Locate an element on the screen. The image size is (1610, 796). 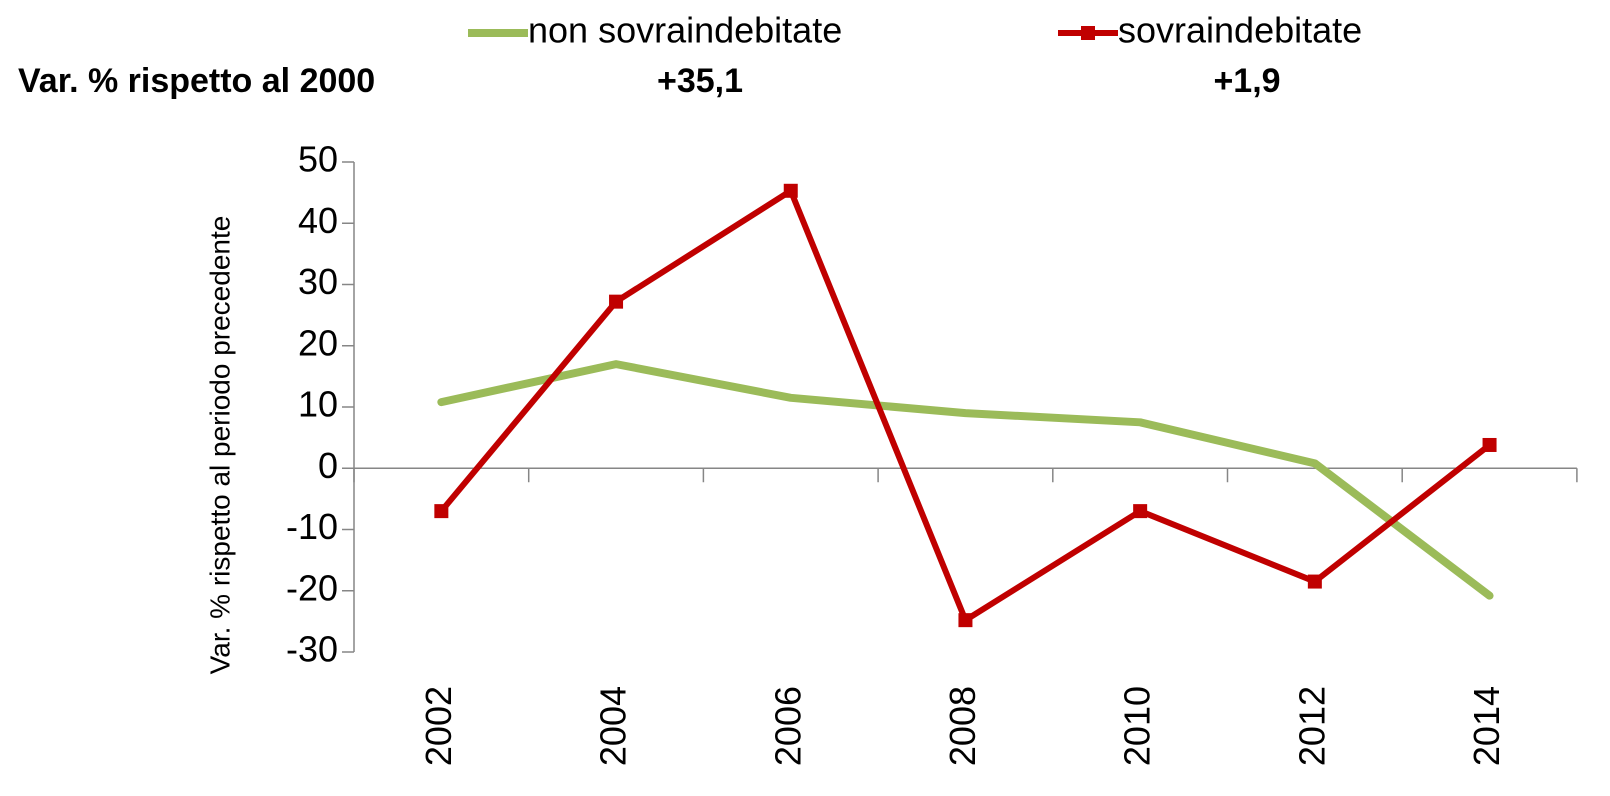
x-tick-label: 2002 is located at coordinates (438, 726).